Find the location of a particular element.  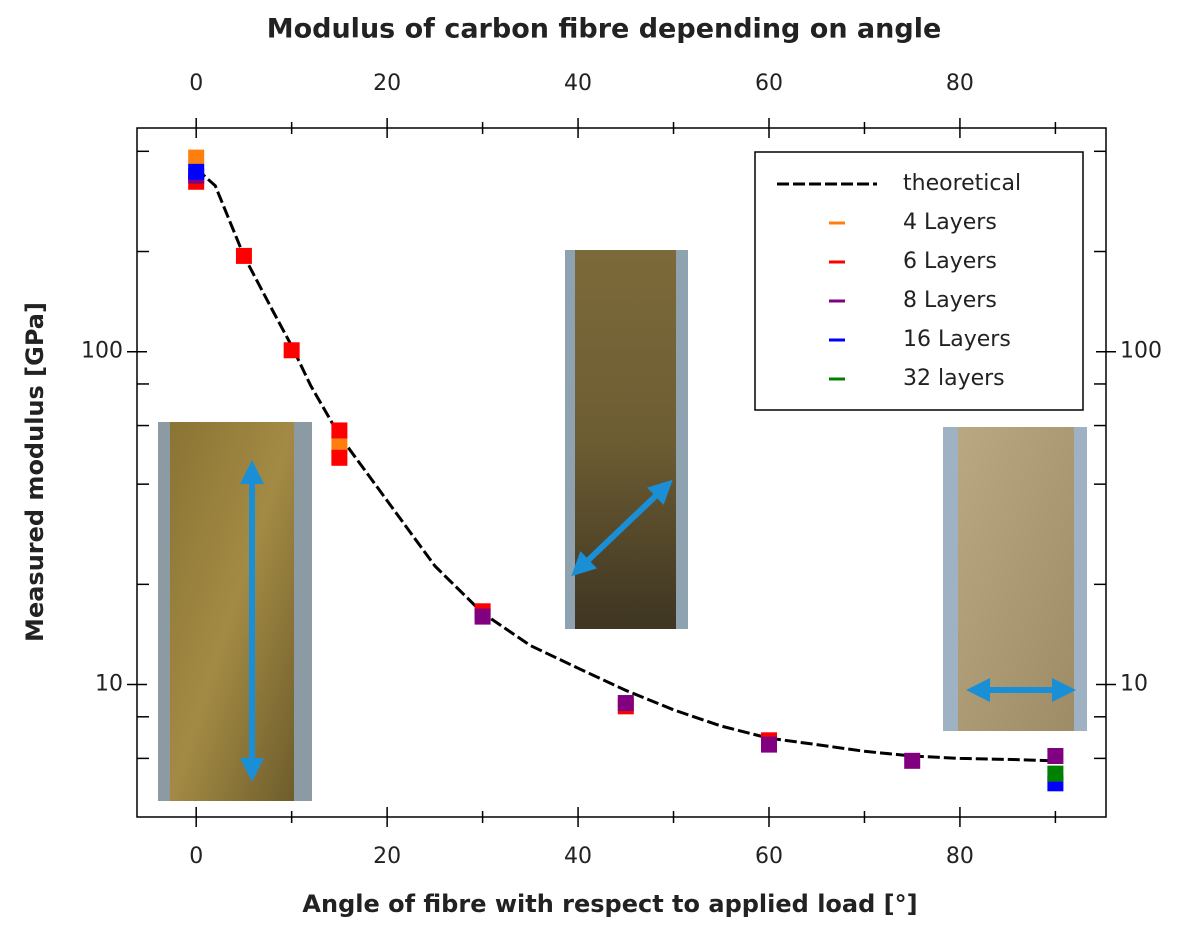

x-tick-label: 80 is located at coordinates (960, 856).